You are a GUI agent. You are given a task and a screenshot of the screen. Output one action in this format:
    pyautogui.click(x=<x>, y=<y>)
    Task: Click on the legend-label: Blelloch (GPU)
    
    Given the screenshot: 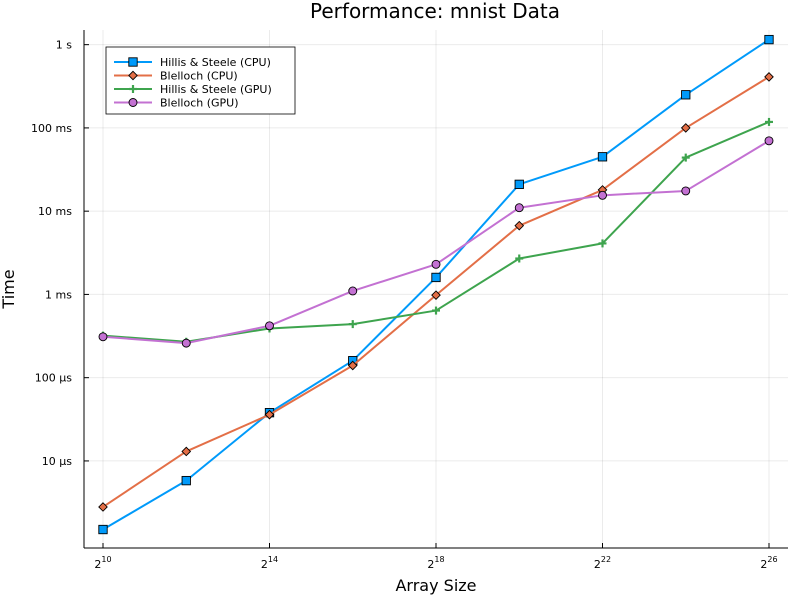 What is the action you would take?
    pyautogui.click(x=199, y=103)
    